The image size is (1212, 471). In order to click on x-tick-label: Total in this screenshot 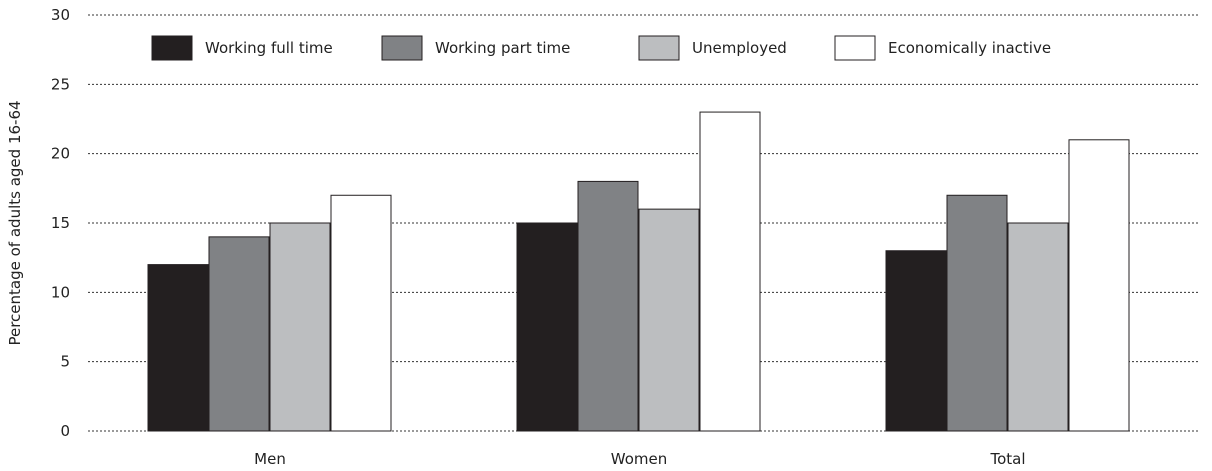, I will do `click(1007, 459)`.